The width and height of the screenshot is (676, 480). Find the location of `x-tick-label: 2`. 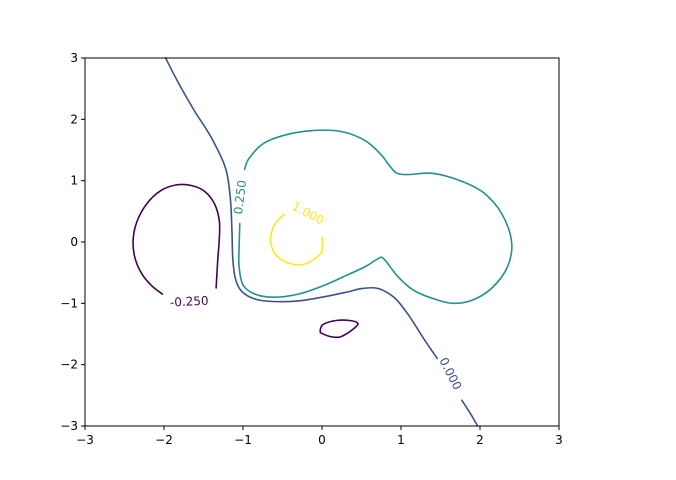

x-tick-label: 2 is located at coordinates (480, 440).